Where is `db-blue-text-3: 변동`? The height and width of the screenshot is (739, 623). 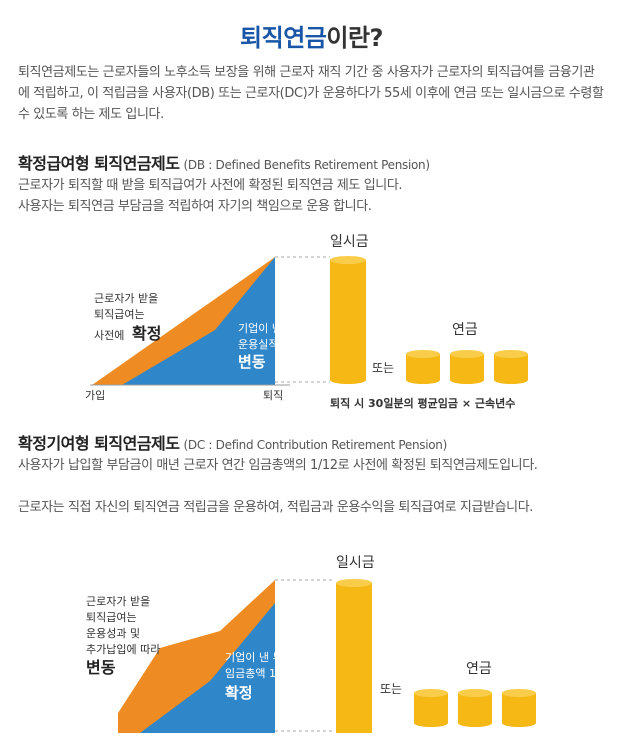 db-blue-text-3: 변동 is located at coordinates (252, 362).